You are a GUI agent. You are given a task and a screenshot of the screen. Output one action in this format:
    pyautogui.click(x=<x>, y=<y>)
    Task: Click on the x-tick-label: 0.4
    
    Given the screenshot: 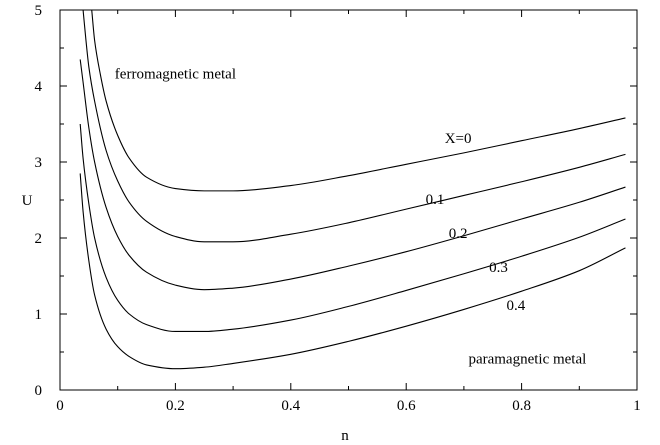 What is the action you would take?
    pyautogui.click(x=290, y=406)
    